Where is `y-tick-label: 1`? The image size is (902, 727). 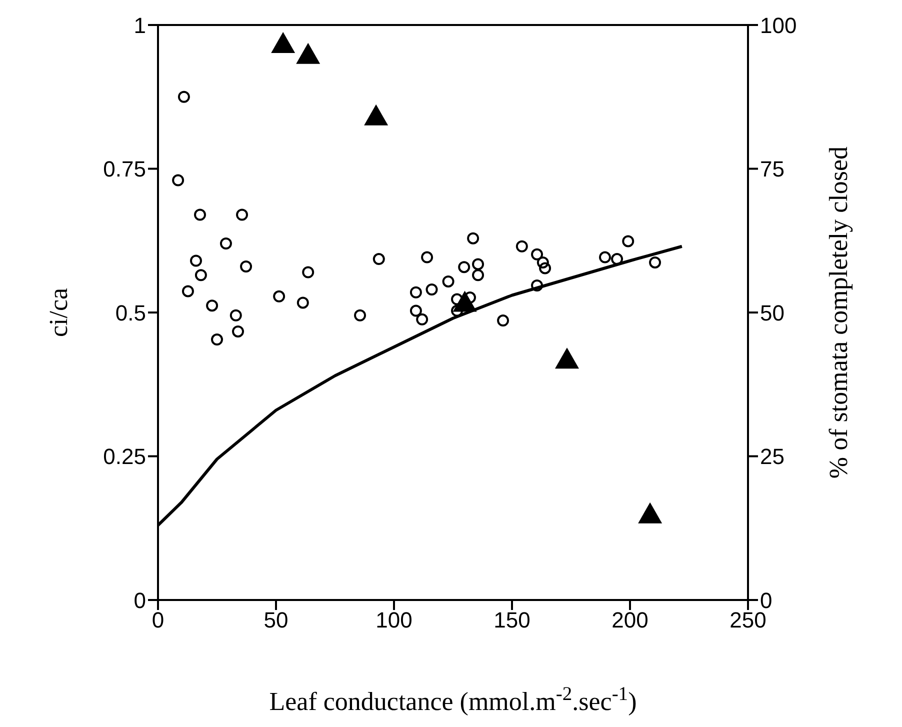
y-tick-label: 1 is located at coordinates (140, 25).